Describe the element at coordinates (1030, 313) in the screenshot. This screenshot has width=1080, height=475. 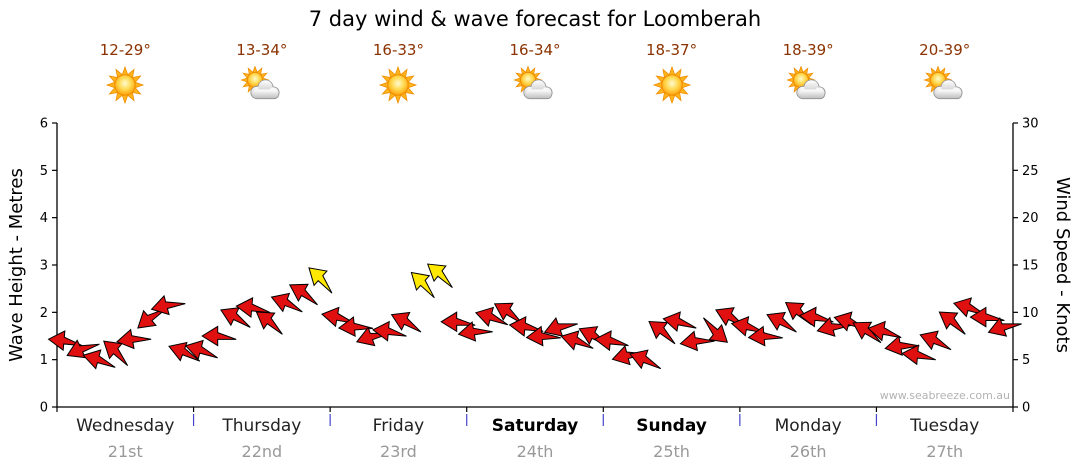
I see `wind-tick-label: 10` at that location.